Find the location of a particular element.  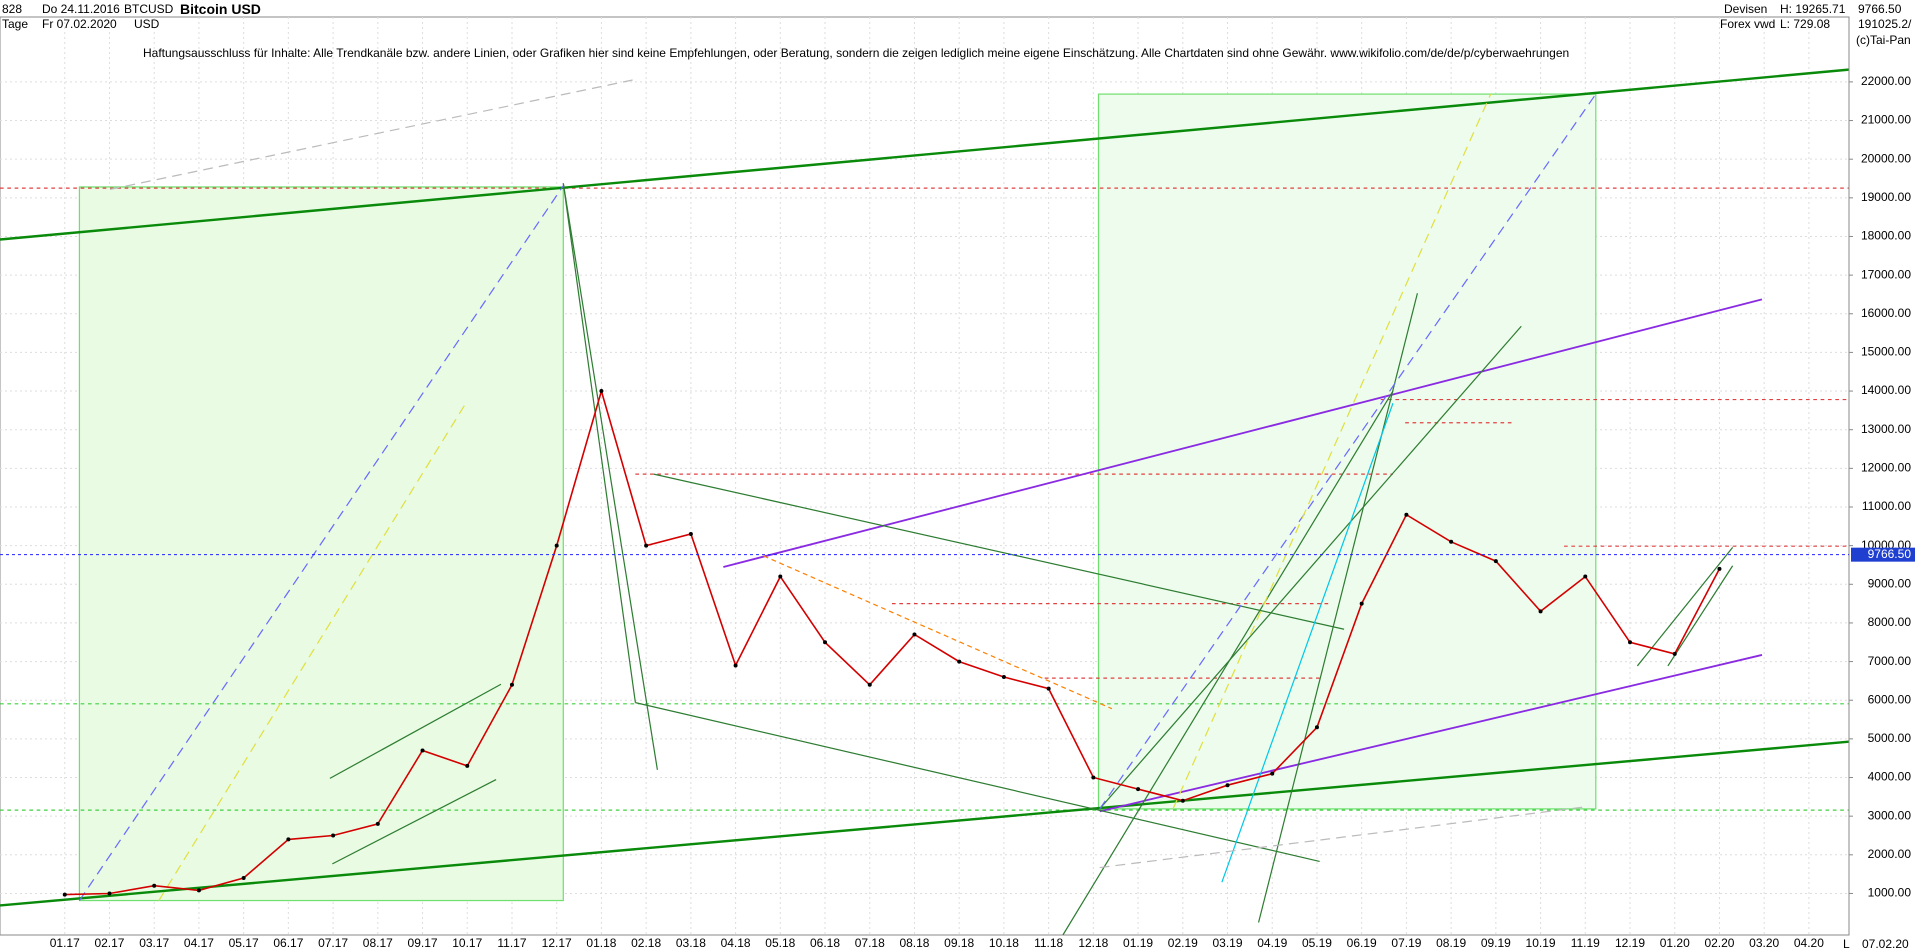

x-tick-label: 04.17 is located at coordinates (199, 943).